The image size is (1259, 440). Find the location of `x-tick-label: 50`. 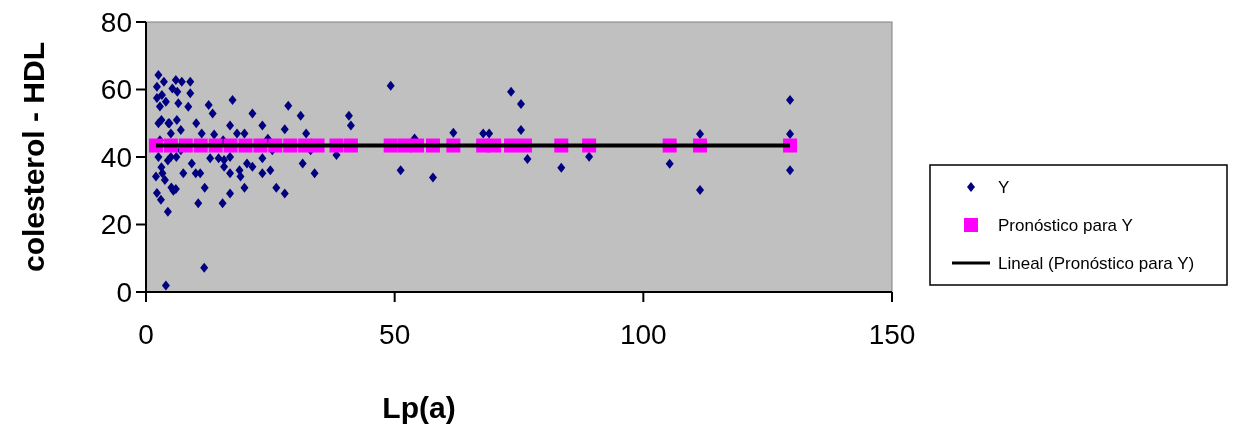

x-tick-label: 50 is located at coordinates (395, 334).